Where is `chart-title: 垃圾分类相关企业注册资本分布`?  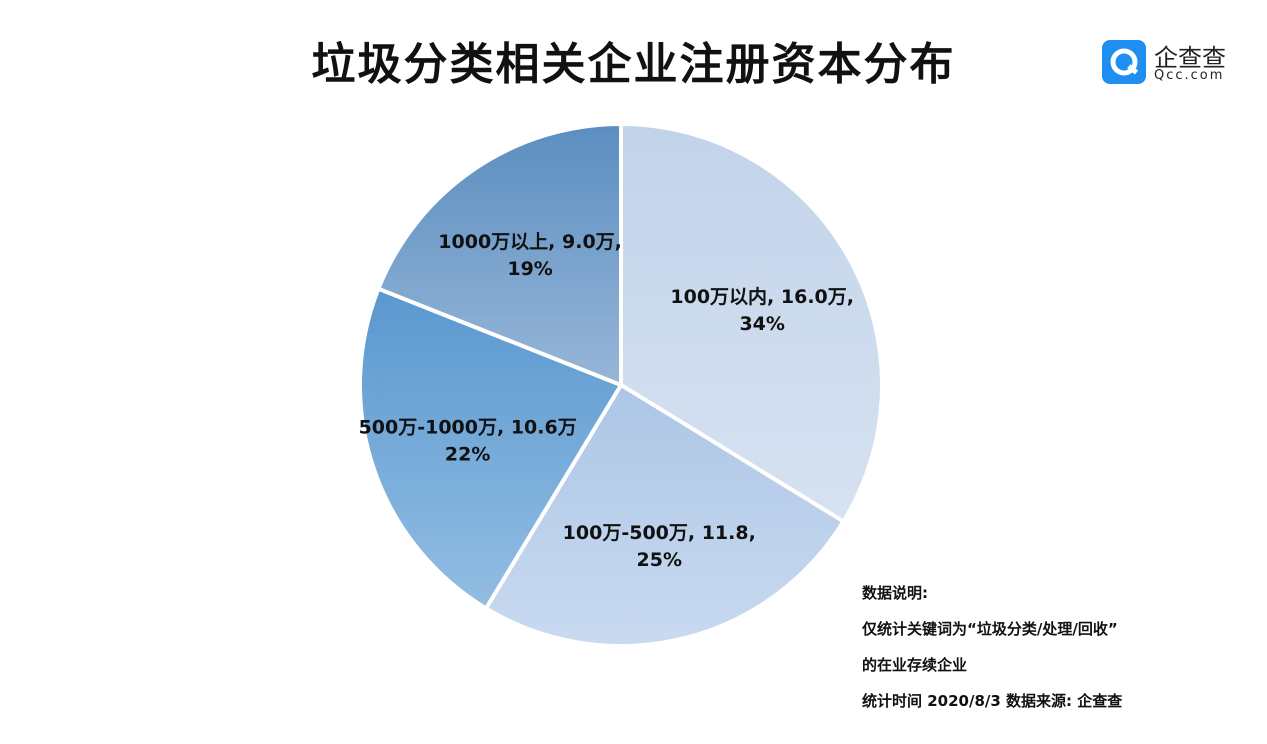 chart-title: 垃圾分类相关企业注册资本分布 is located at coordinates (633, 64).